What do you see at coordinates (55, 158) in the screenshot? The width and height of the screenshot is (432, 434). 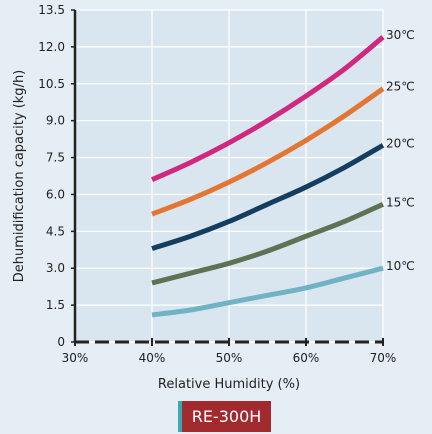 I see `y-tick-label: 7.5` at bounding box center [55, 158].